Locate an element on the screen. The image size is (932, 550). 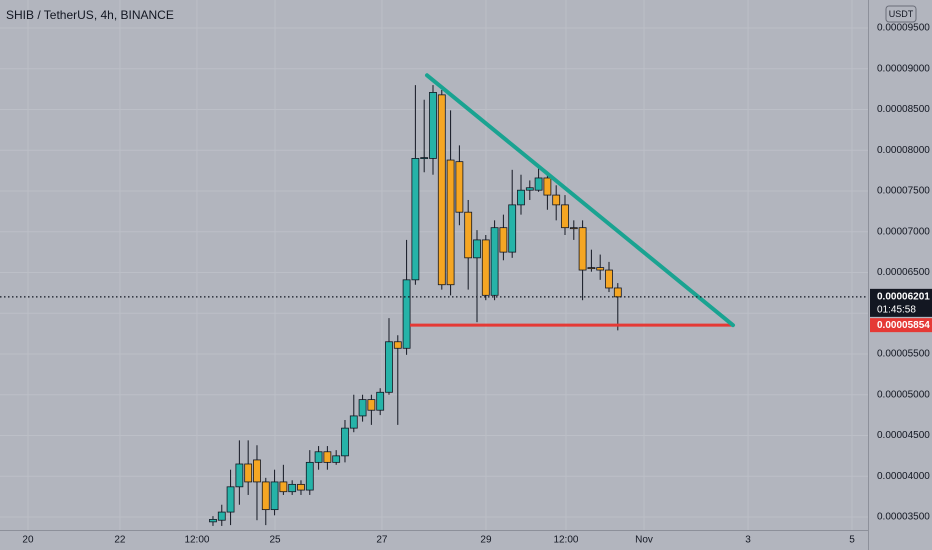
y-tick-label: 0.00005000 is located at coordinates (903, 394).